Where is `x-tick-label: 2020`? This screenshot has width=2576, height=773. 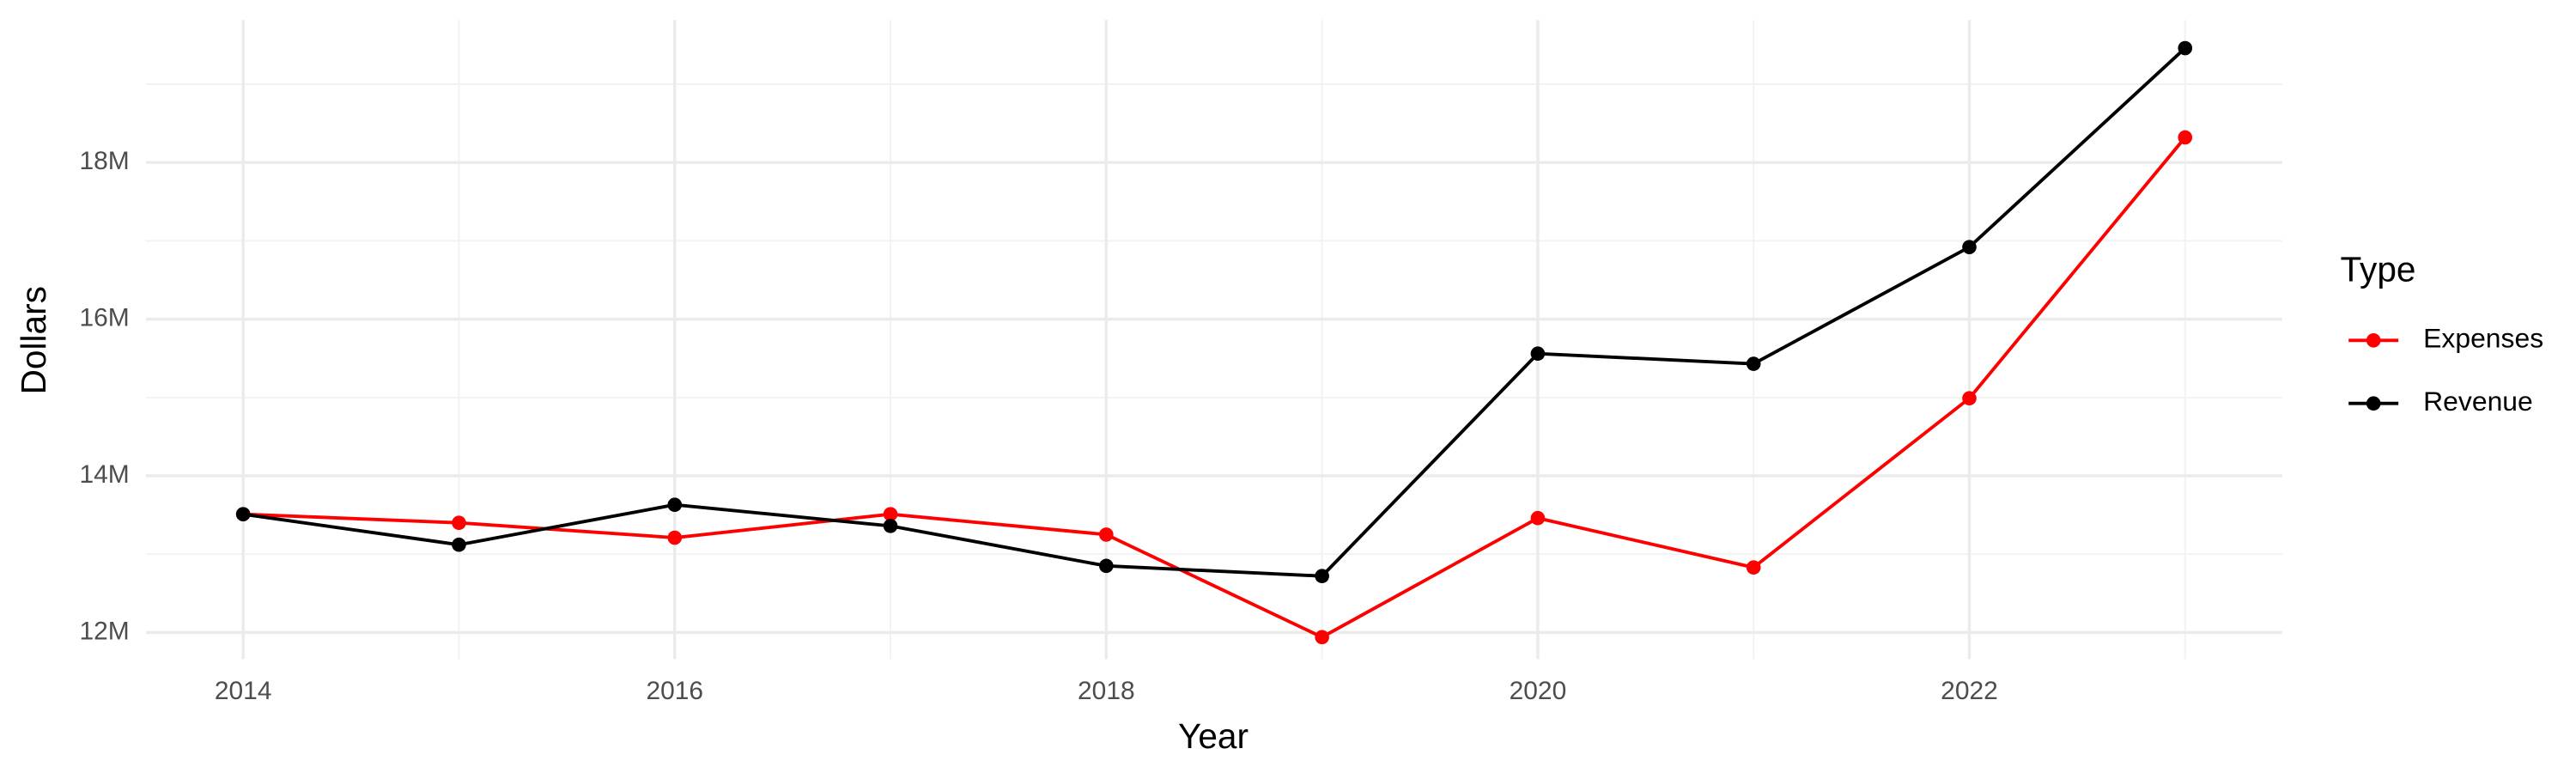
x-tick-label: 2020 is located at coordinates (1539, 691).